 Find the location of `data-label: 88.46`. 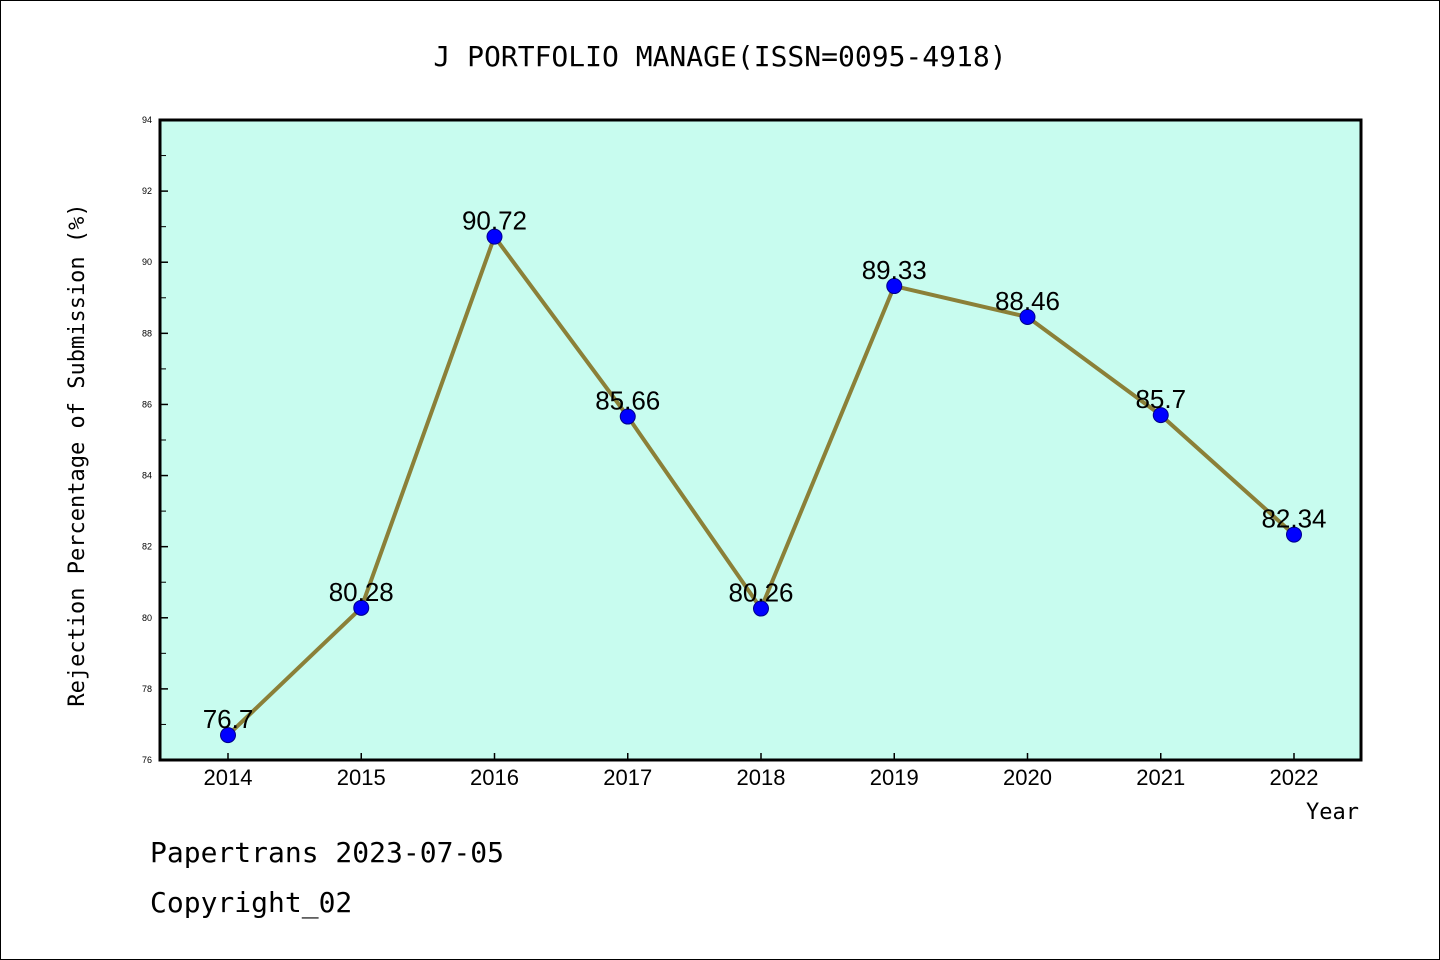

data-label: 88.46 is located at coordinates (1027, 301).